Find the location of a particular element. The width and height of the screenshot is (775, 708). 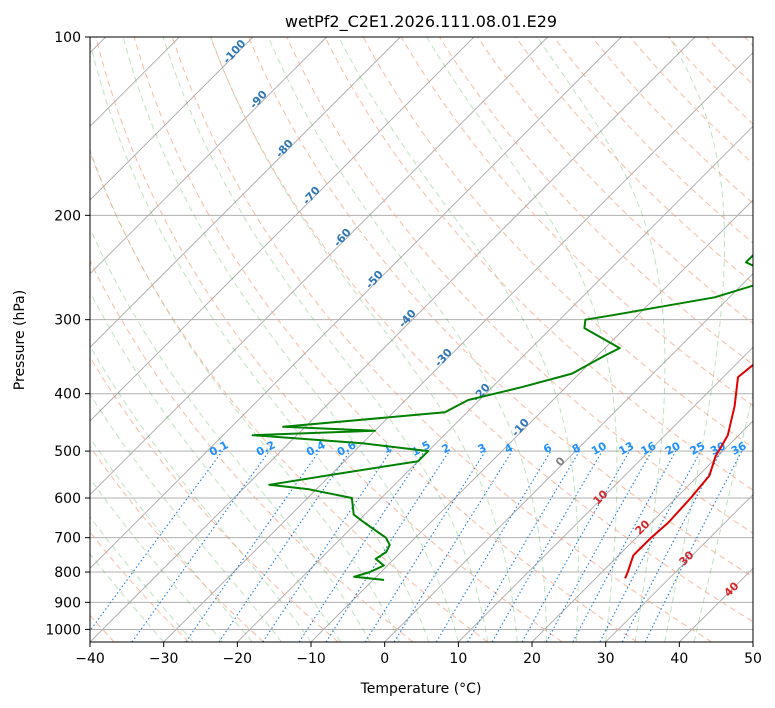

y-tick-label: 200 is located at coordinates (67, 216).